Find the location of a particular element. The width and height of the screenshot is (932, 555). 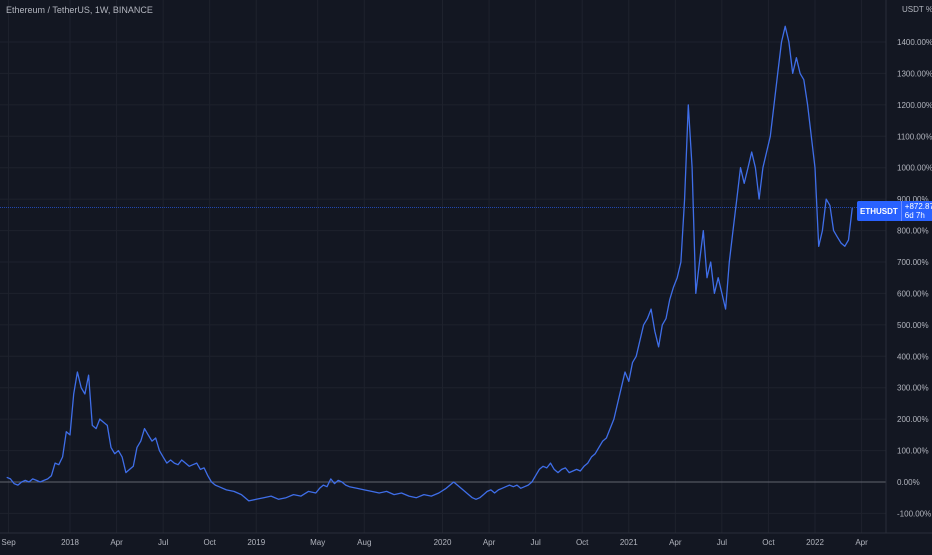

x-tick-label: 2018 is located at coordinates (70, 542).